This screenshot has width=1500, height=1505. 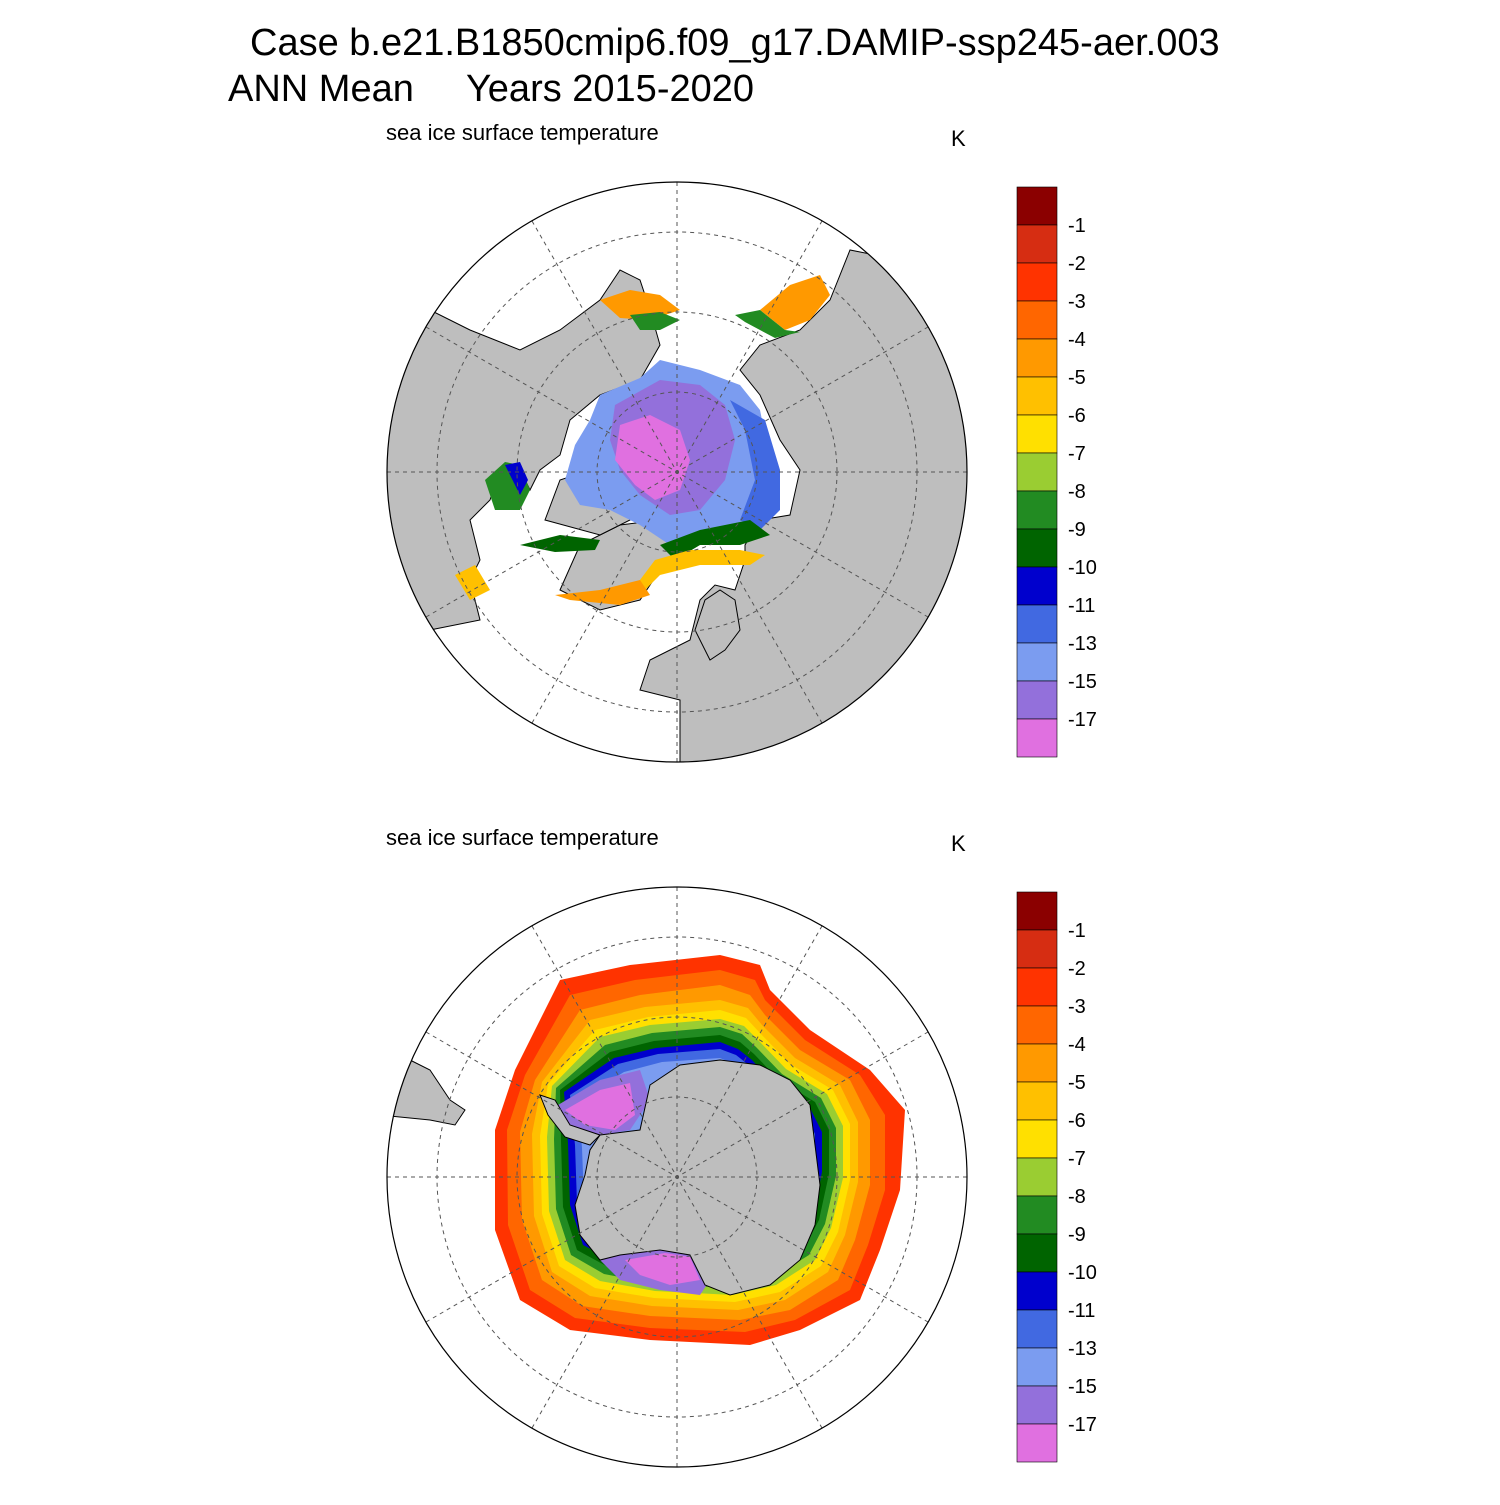 What do you see at coordinates (522, 837) in the screenshot?
I see `south-panel-title: sea ice surface temperature` at bounding box center [522, 837].